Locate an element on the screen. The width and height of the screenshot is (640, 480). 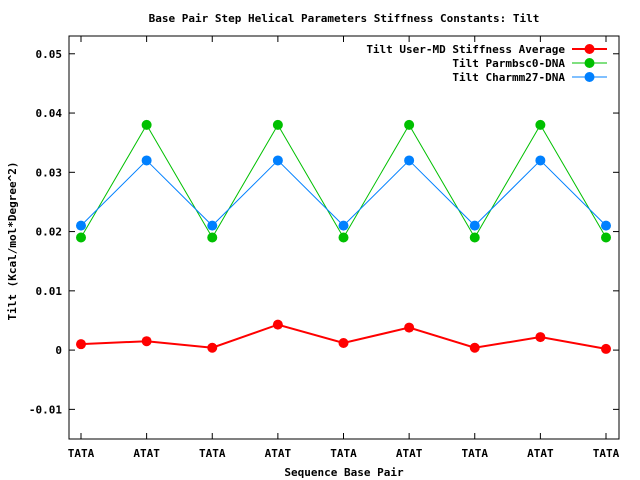
y-tick-label: 0.05 is located at coordinates (49, 54).